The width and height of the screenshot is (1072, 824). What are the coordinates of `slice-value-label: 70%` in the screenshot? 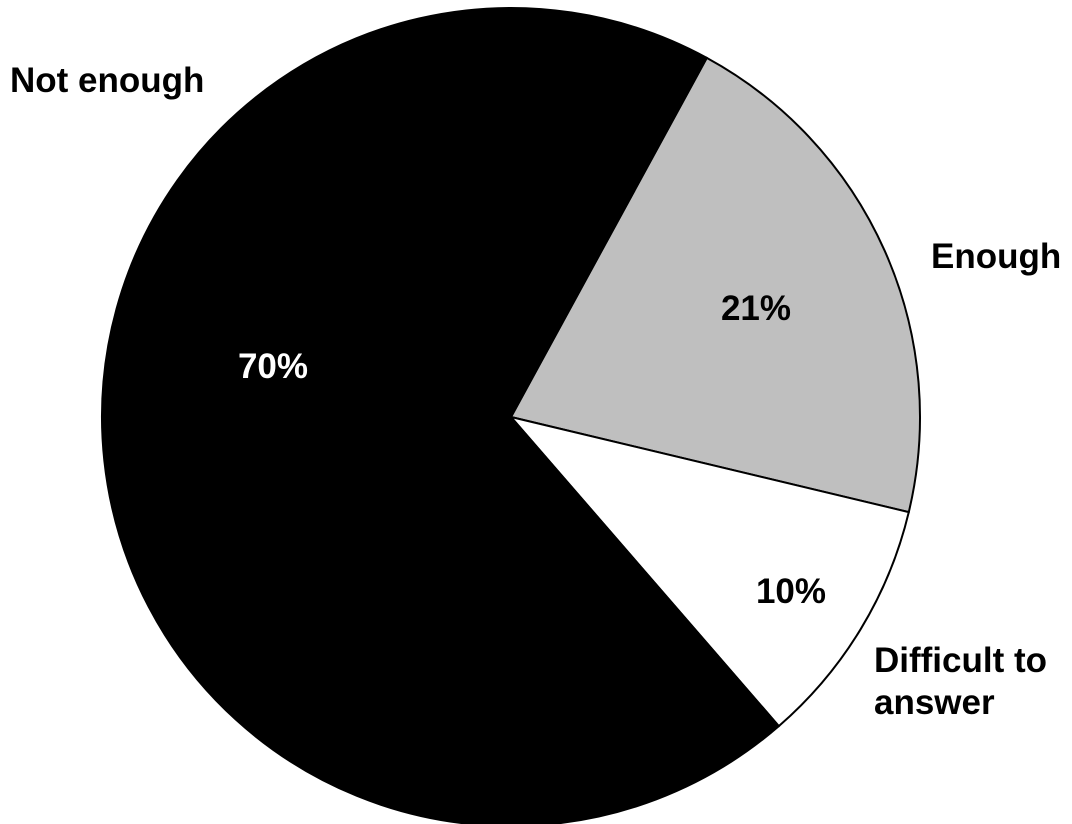 It's located at (273, 366).